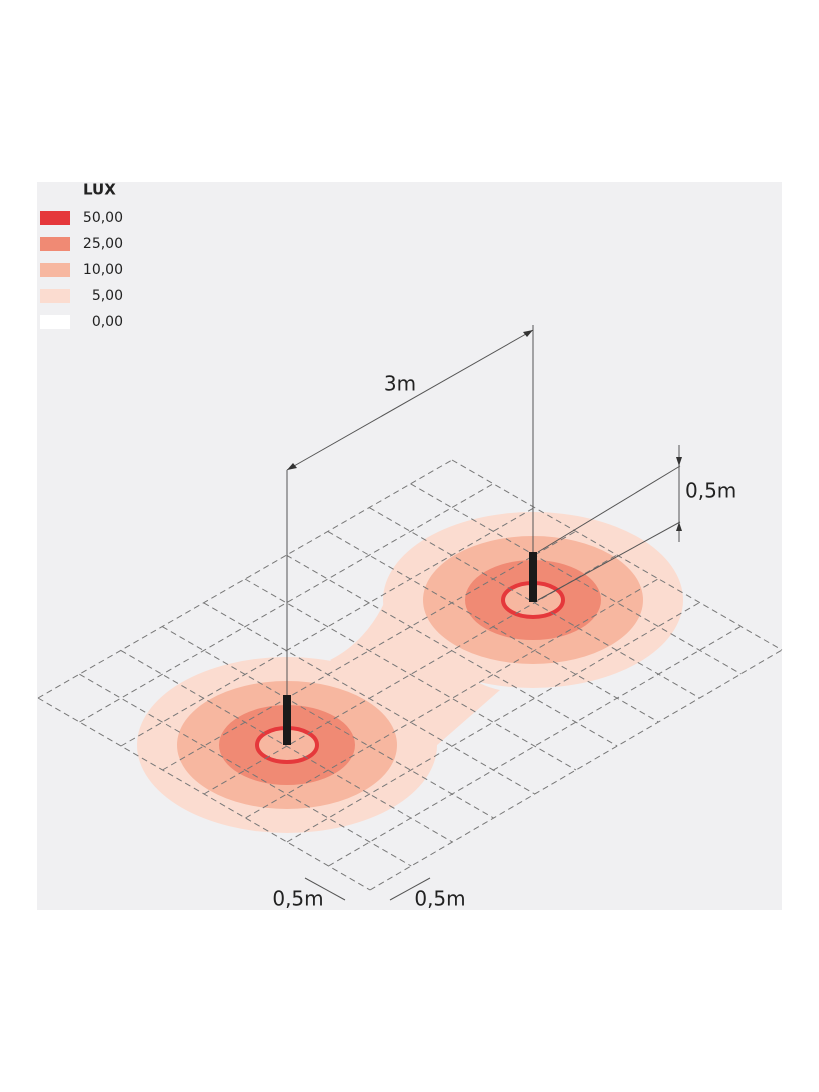 This screenshot has height=1092, width=819. Describe the element at coordinates (103, 218) in the screenshot. I see `legend-label: 50,00` at that location.